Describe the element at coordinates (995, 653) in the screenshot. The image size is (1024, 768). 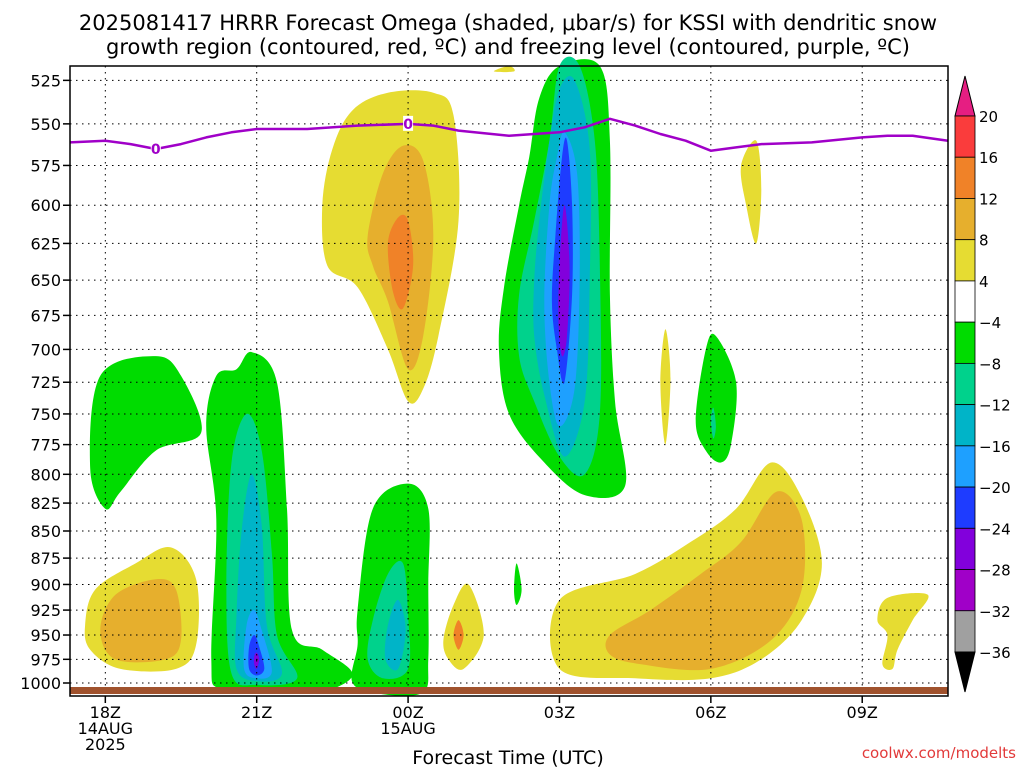
I see `colorbar-label-13: −36` at that location.